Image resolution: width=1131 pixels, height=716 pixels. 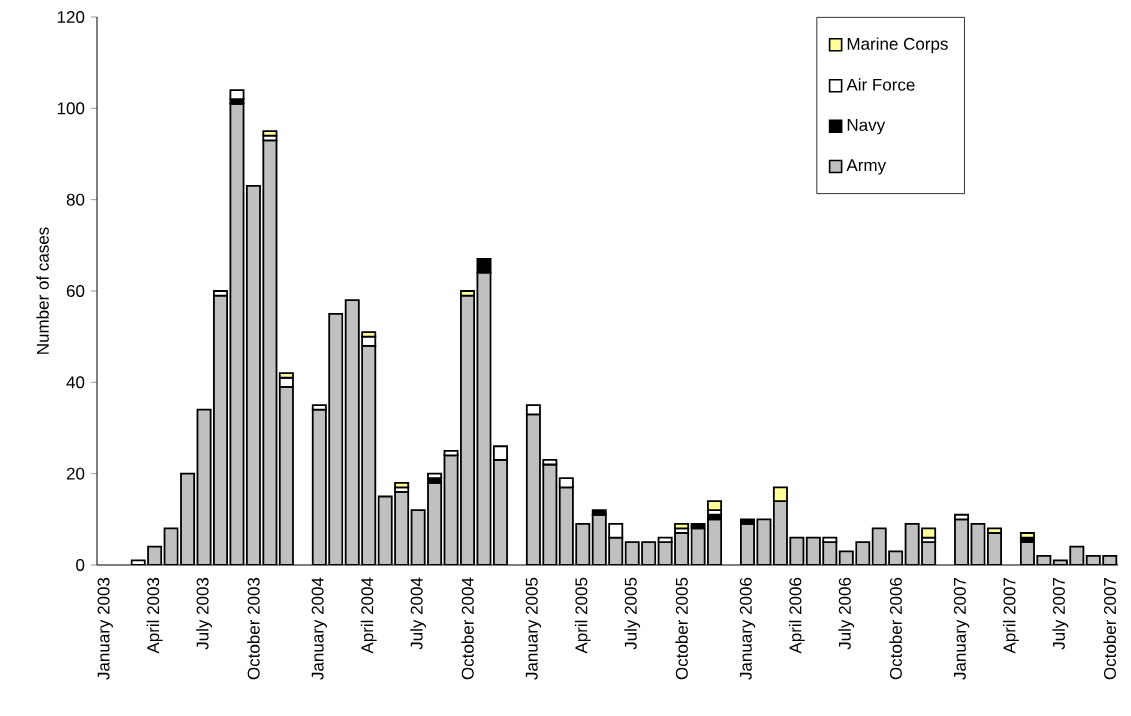 What do you see at coordinates (866, 167) in the screenshot?
I see `legend-label: Army` at bounding box center [866, 167].